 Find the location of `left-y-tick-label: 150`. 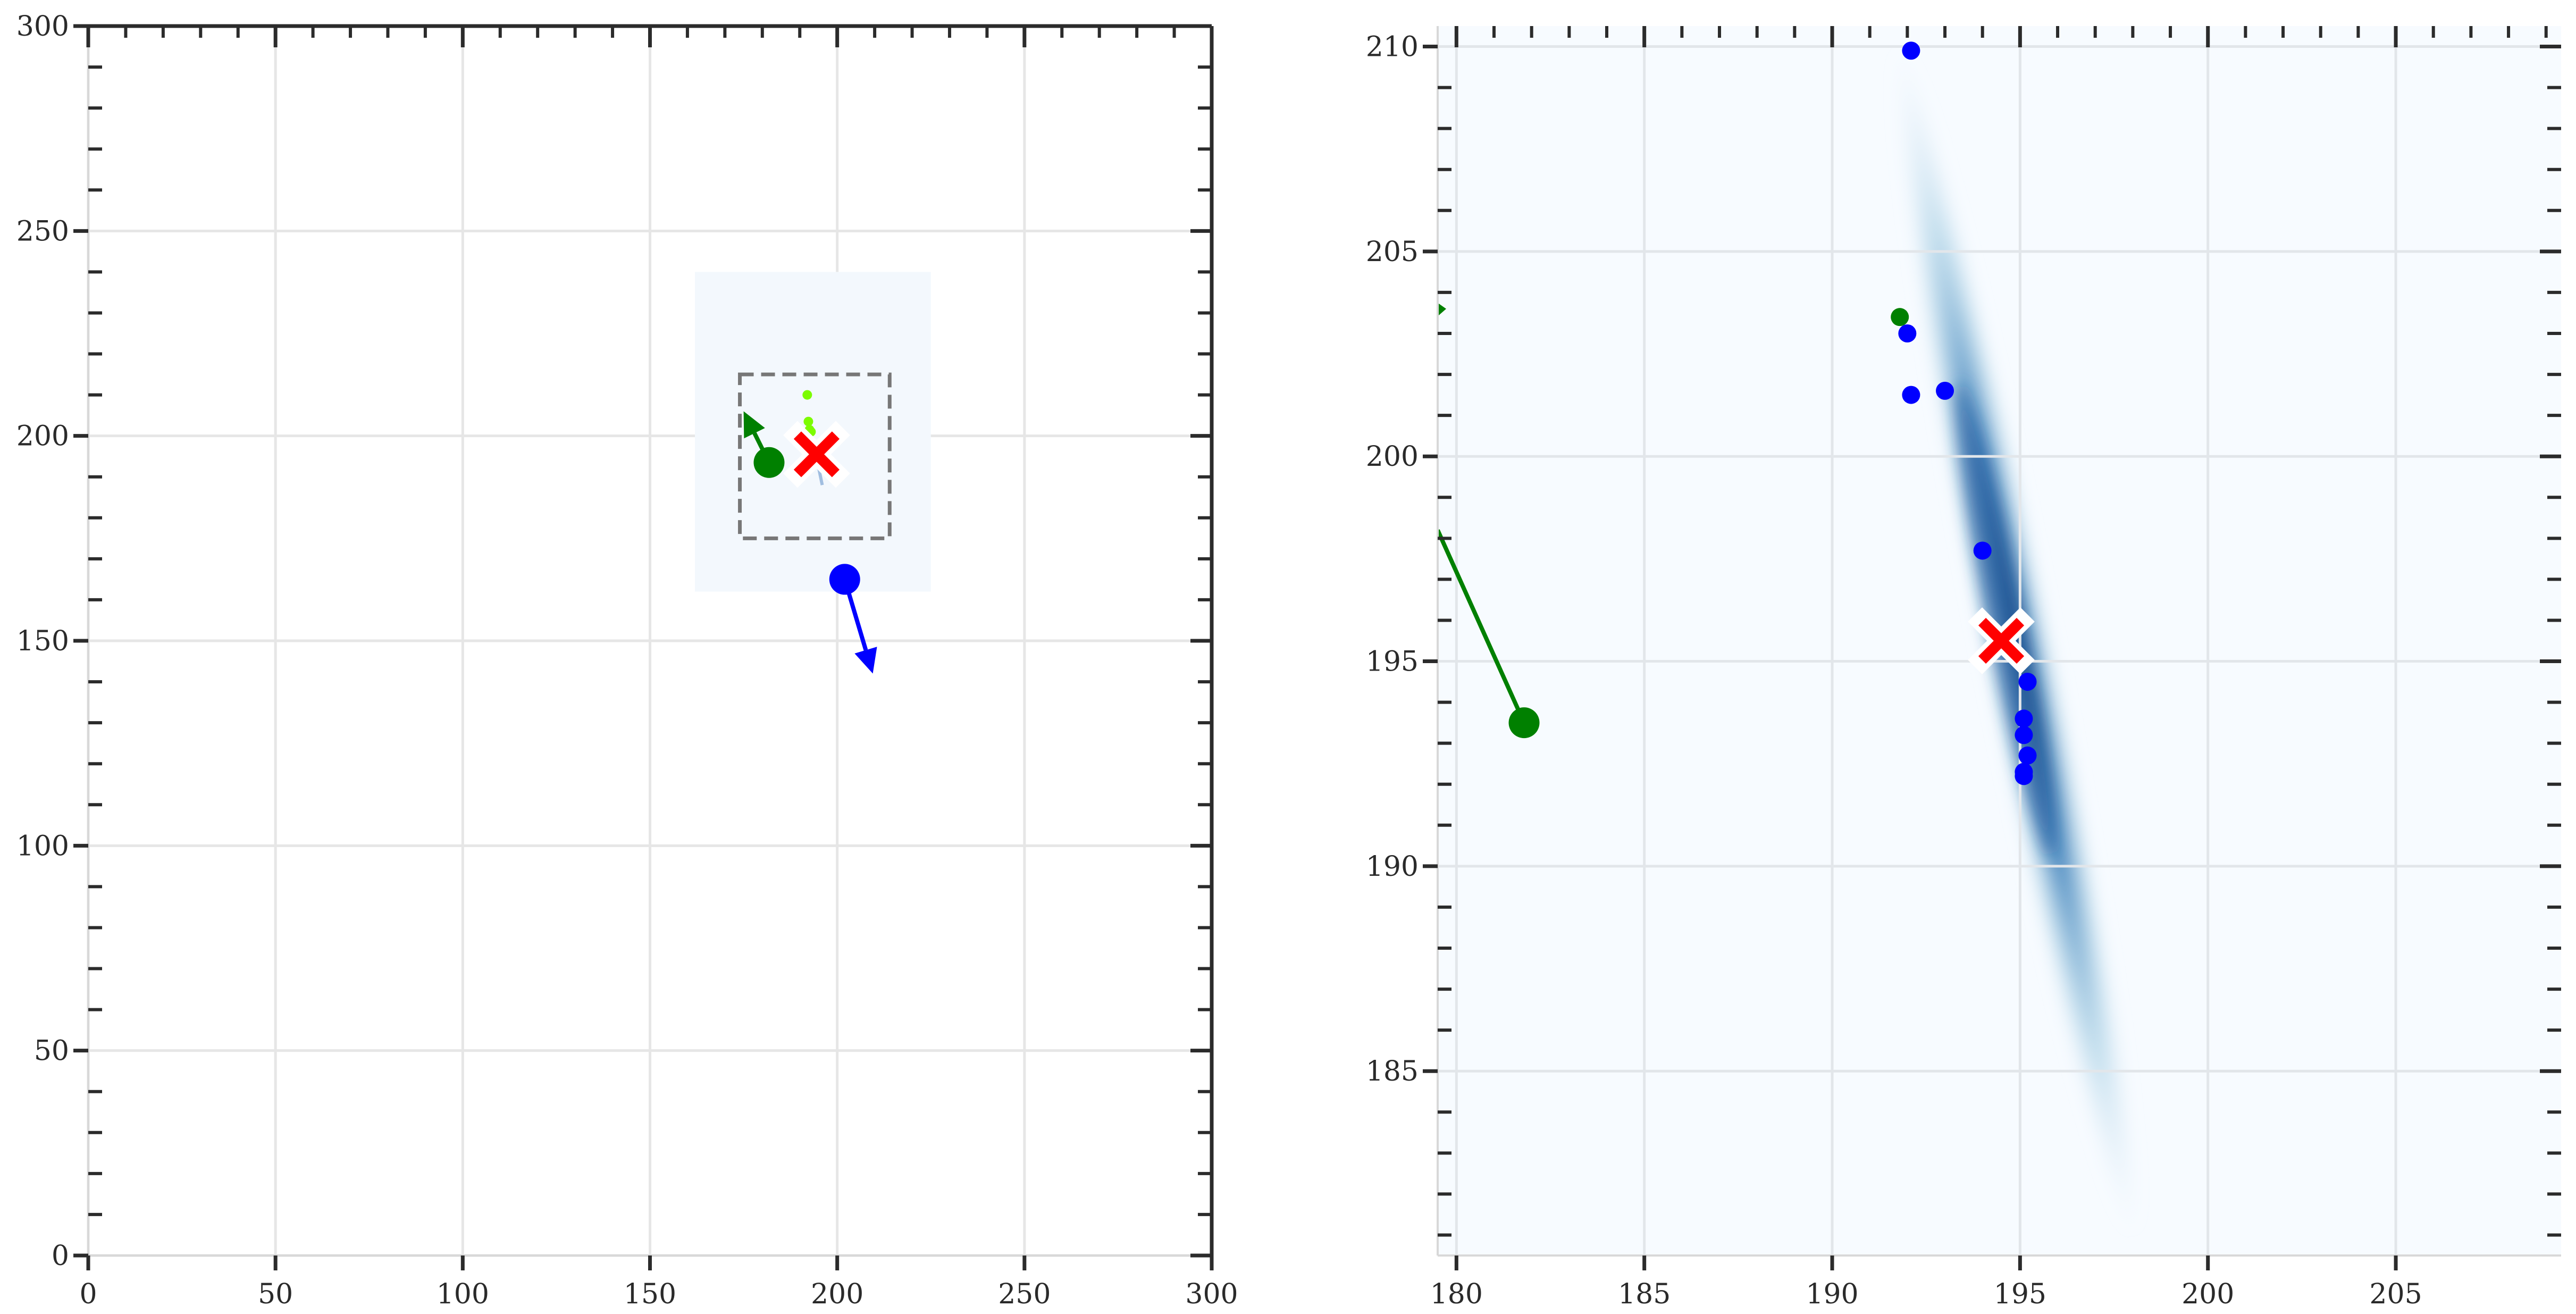

left-y-tick-label: 150 is located at coordinates (42, 641).